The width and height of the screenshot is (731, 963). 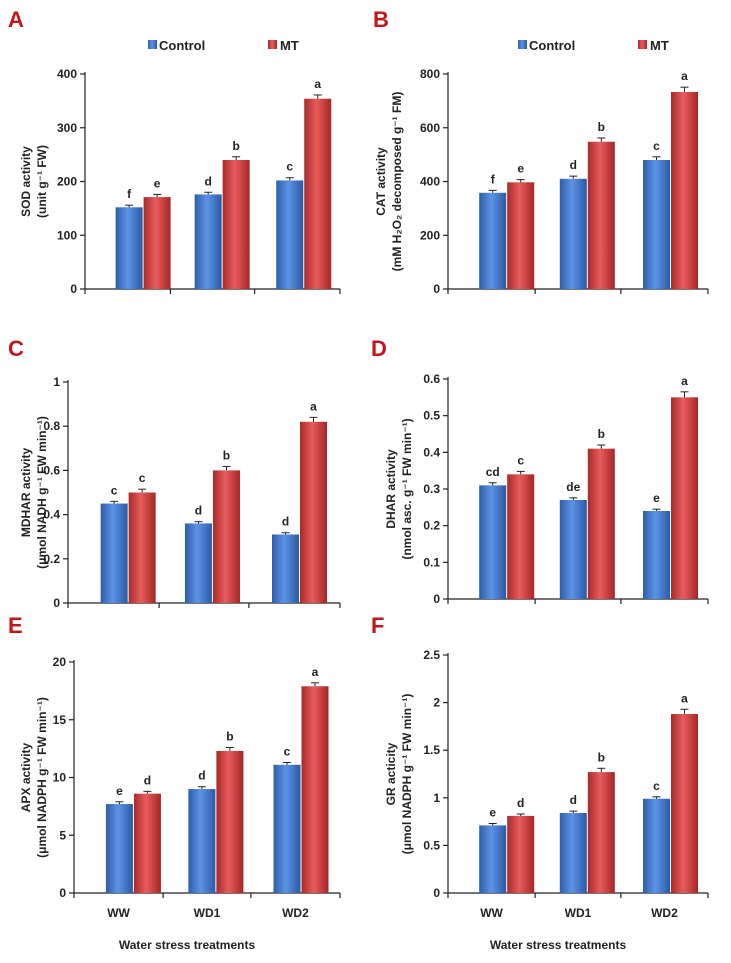 What do you see at coordinates (182, 45) in the screenshot?
I see `legend-label-control: Control` at bounding box center [182, 45].